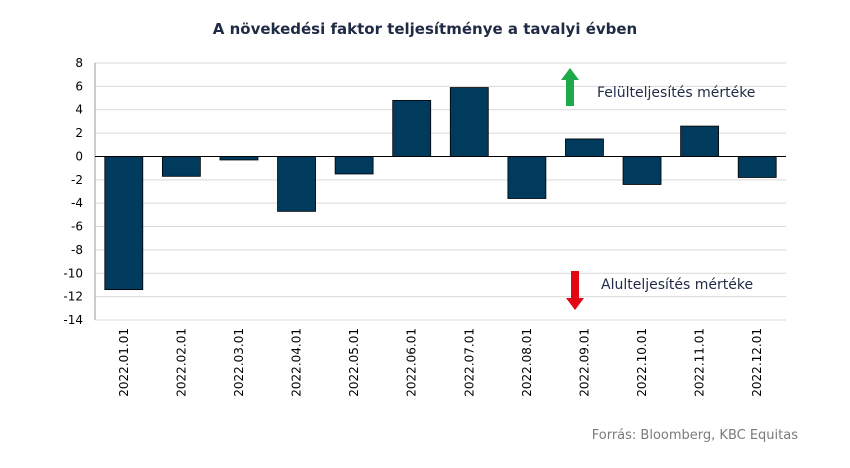 This screenshot has width=850, height=468. What do you see at coordinates (239, 362) in the screenshot?
I see `x-tick-label: 2022.03.01` at bounding box center [239, 362].